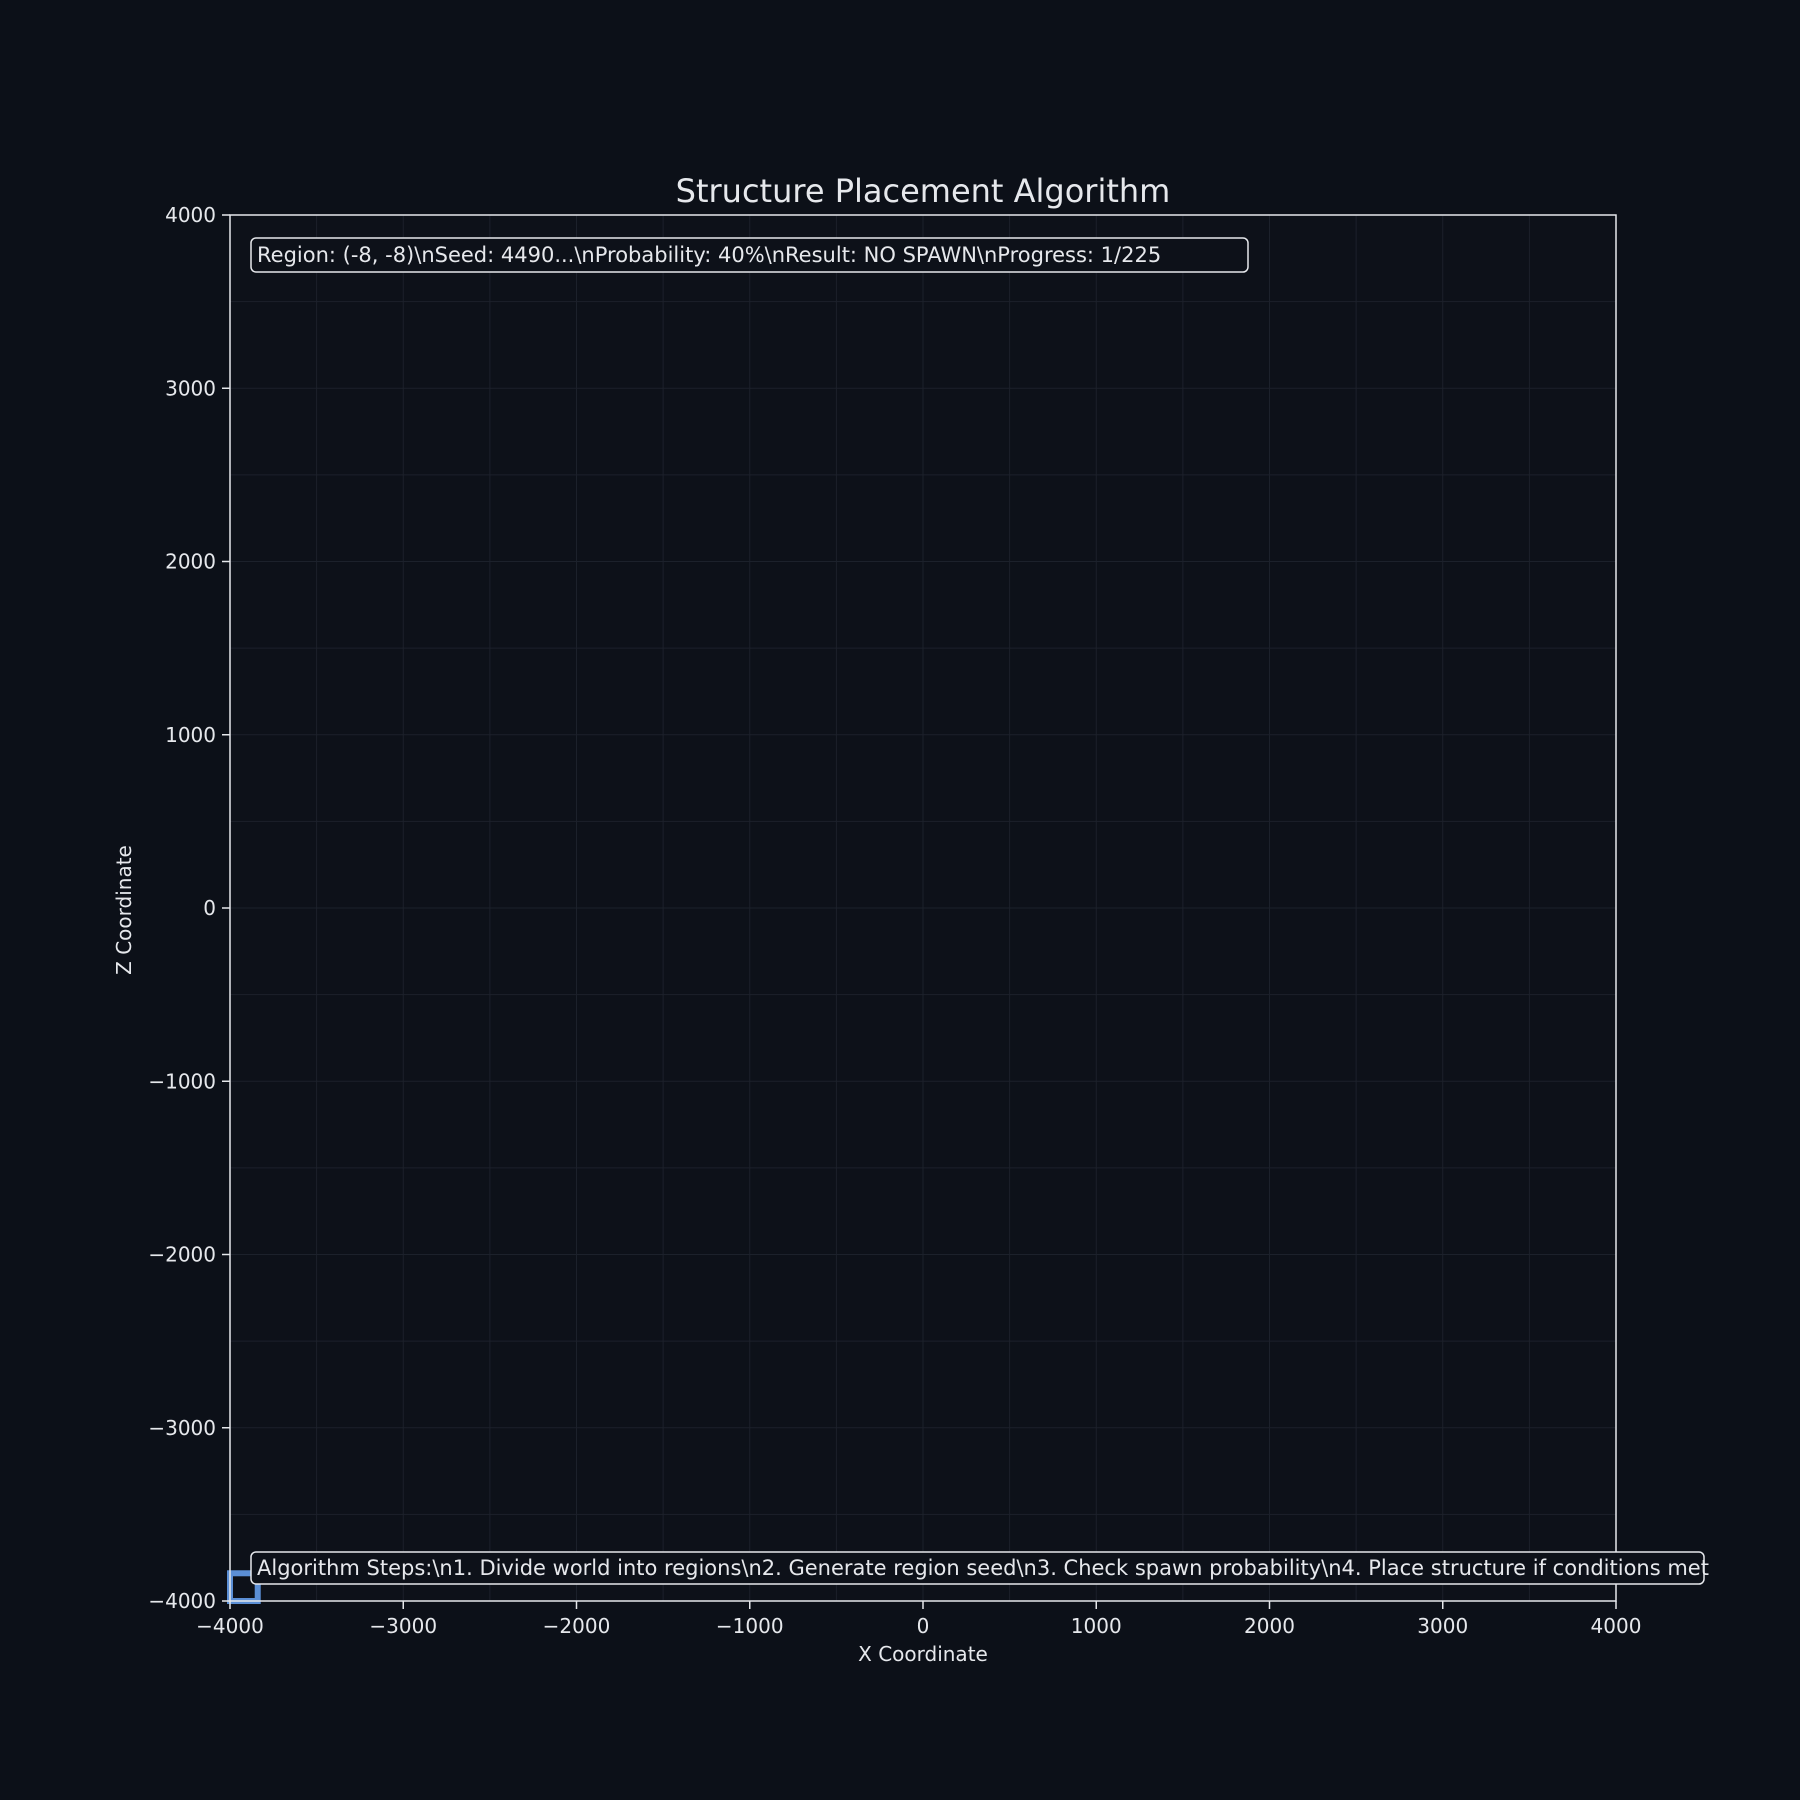 Image resolution: width=1800 pixels, height=1800 pixels. What do you see at coordinates (1096, 1626) in the screenshot?
I see `x-tick-label: 1000` at bounding box center [1096, 1626].